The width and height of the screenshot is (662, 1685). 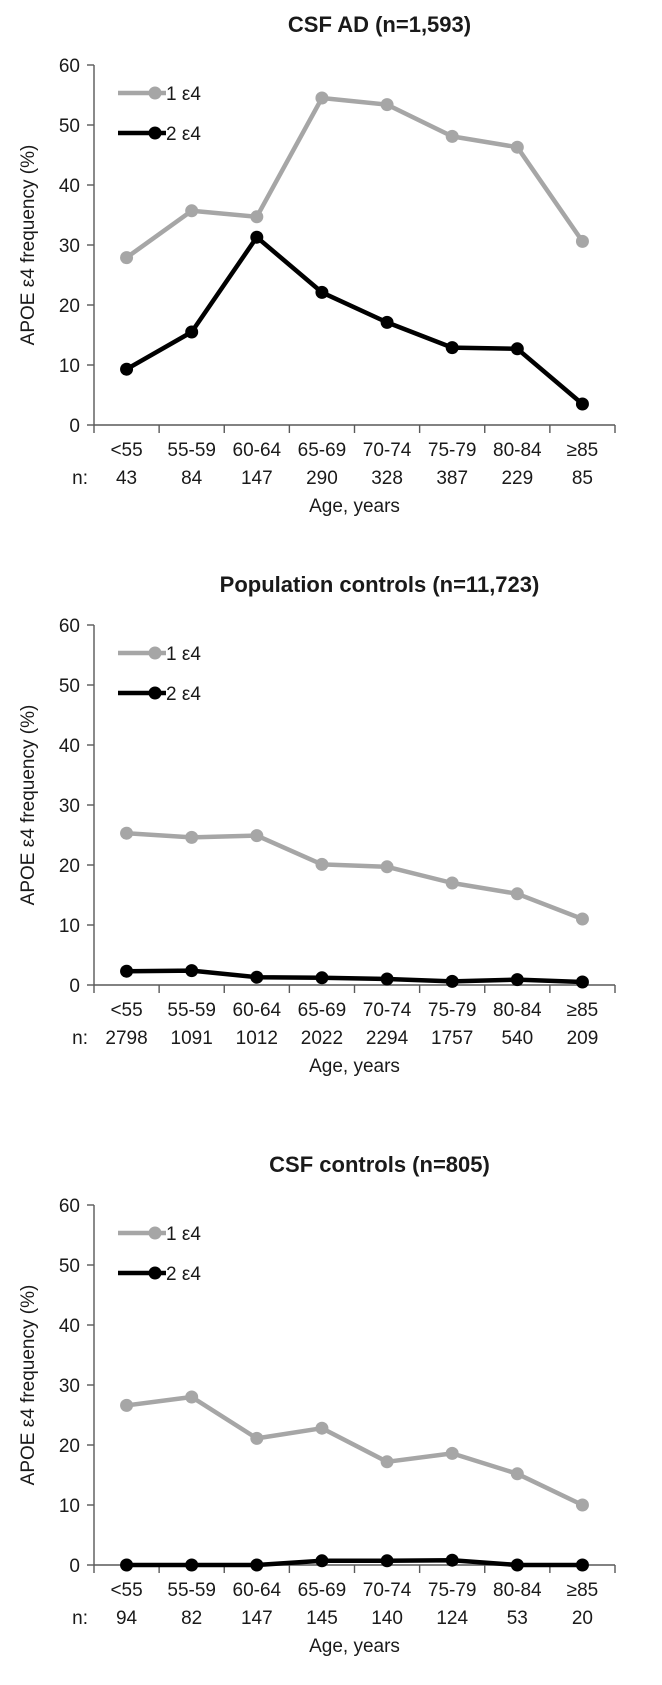 What do you see at coordinates (322, 1618) in the screenshot?
I see `n-value-label: 145` at bounding box center [322, 1618].